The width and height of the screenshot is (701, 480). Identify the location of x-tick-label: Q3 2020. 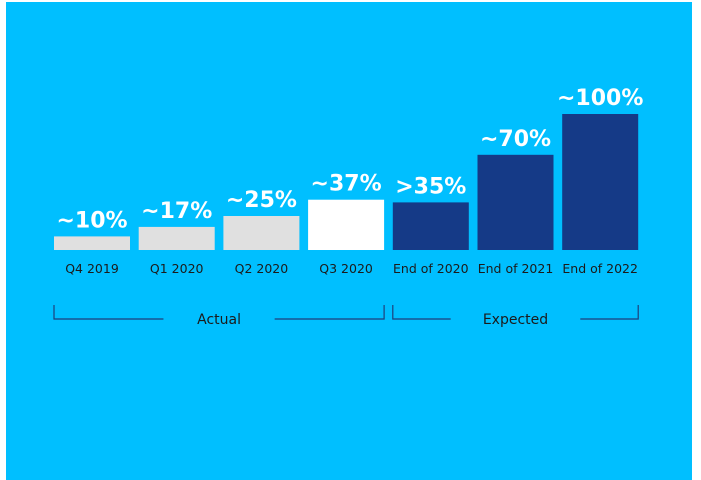
(346, 268).